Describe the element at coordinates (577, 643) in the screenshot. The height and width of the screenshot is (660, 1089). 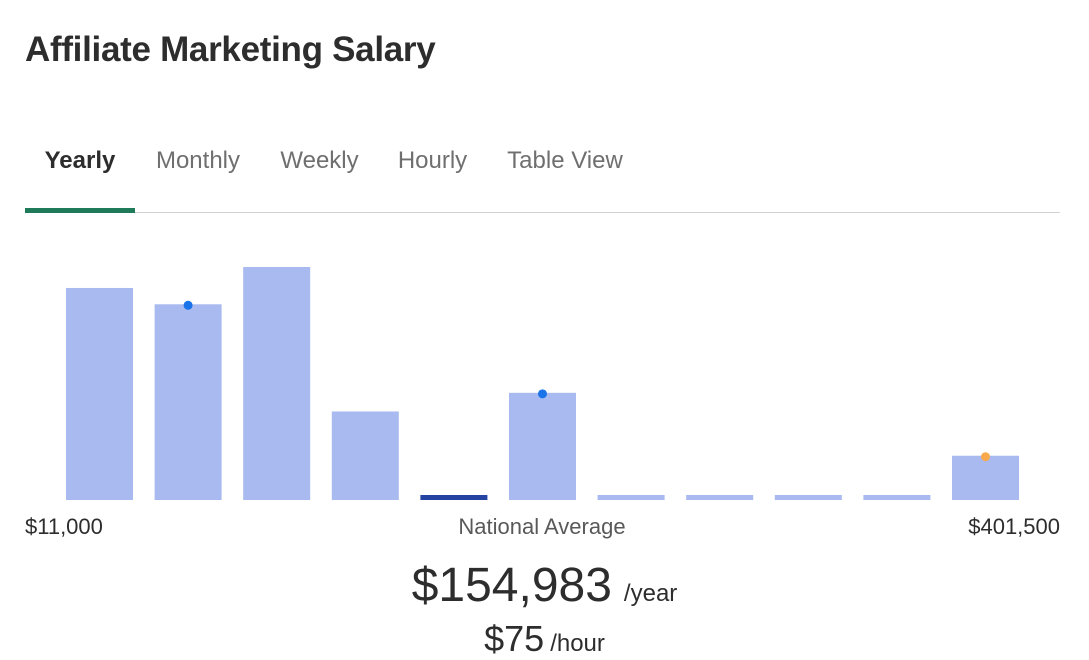
I see `hourly-salary-unit: /hour` at that location.